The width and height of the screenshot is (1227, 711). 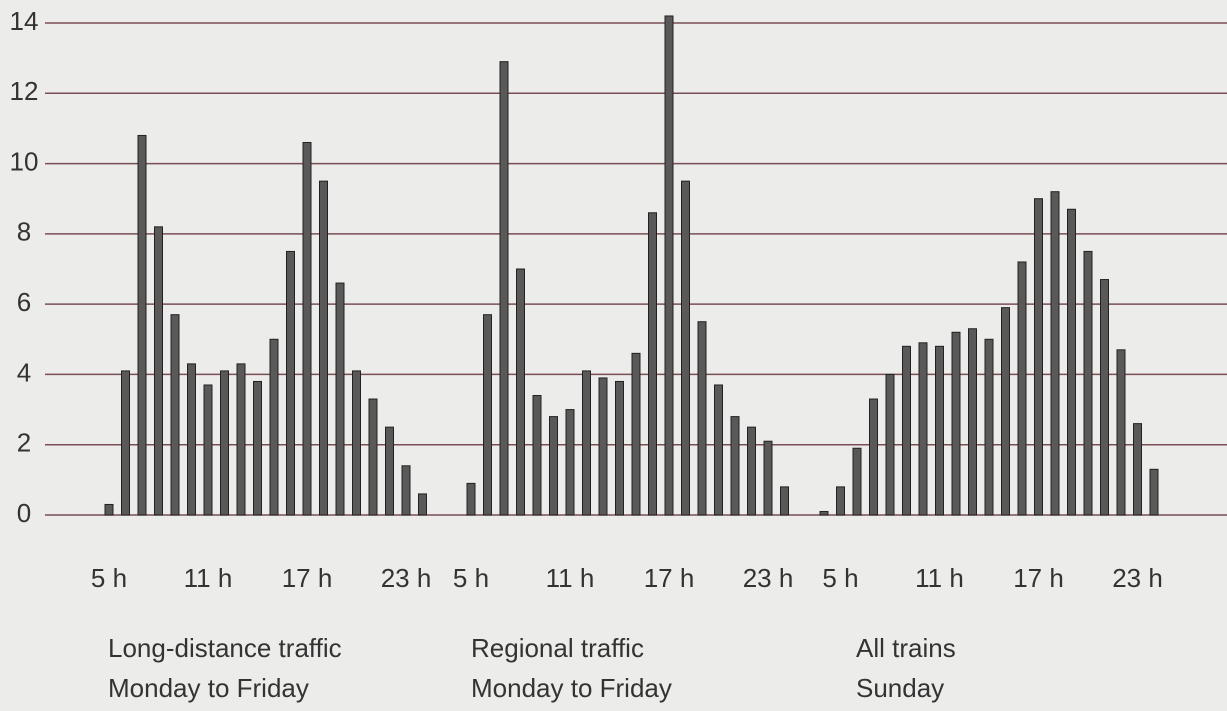 What do you see at coordinates (24, 372) in the screenshot?
I see `y-tick-label: 4` at bounding box center [24, 372].